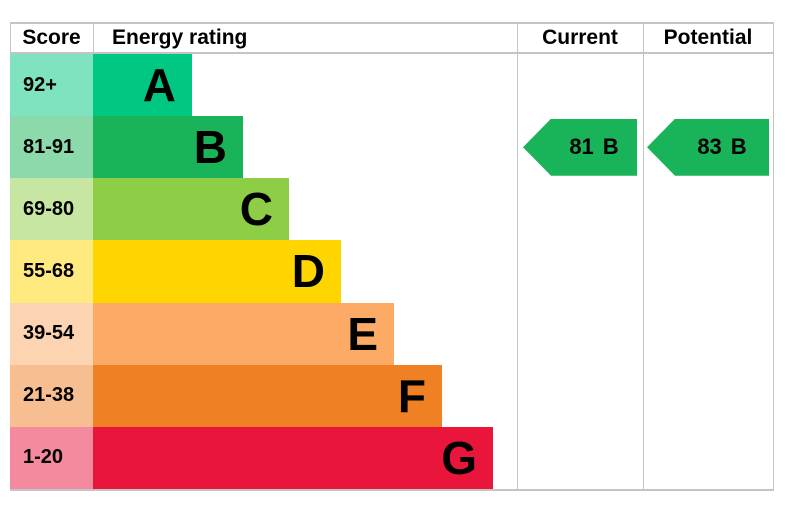 The image size is (785, 505). I want to click on potential-rating-arrow: 83 B, so click(708, 147).